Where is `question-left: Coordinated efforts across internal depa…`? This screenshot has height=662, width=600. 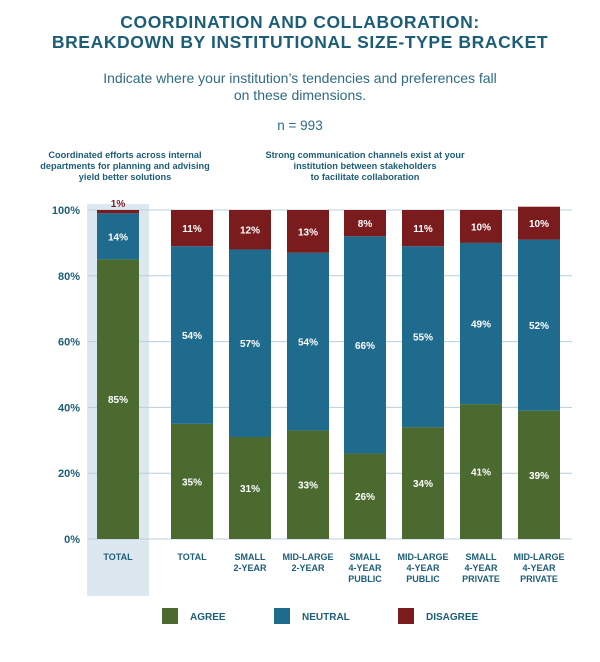
question-left: Coordinated efforts across internal depa… is located at coordinates (125, 166).